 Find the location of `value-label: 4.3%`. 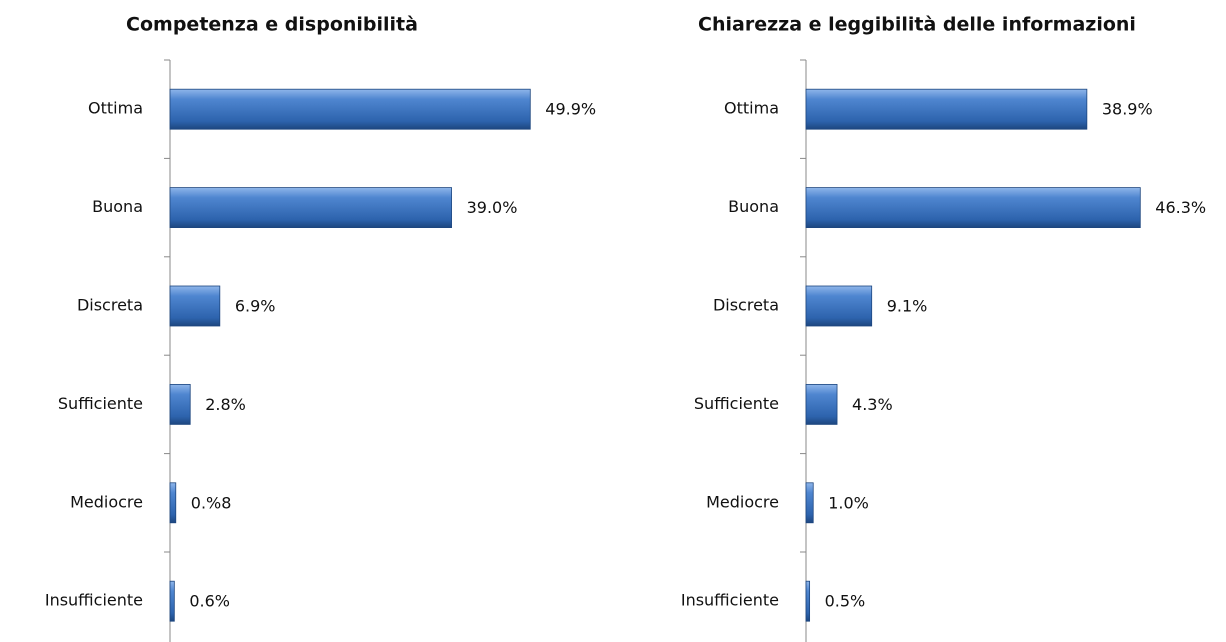

value-label: 4.3% is located at coordinates (872, 404).